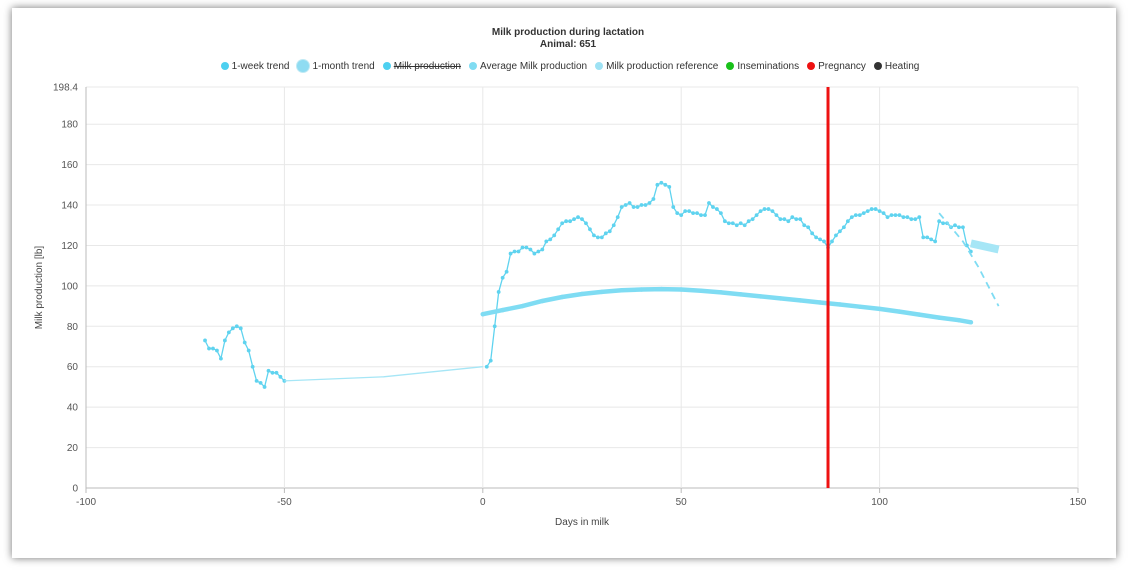  Describe the element at coordinates (69, 246) in the screenshot. I see `y-tick-label: 120` at that location.